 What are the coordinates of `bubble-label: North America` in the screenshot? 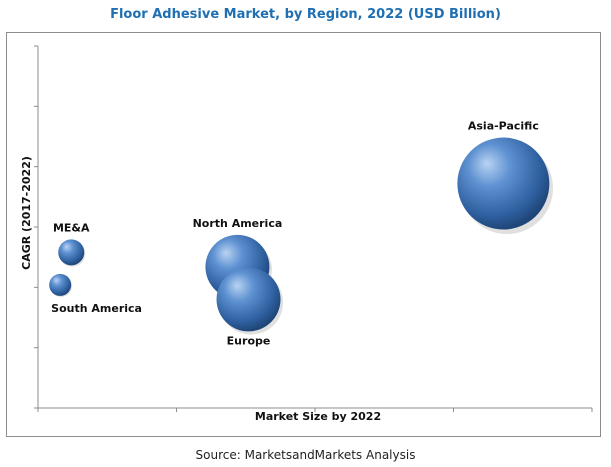 It's located at (238, 223).